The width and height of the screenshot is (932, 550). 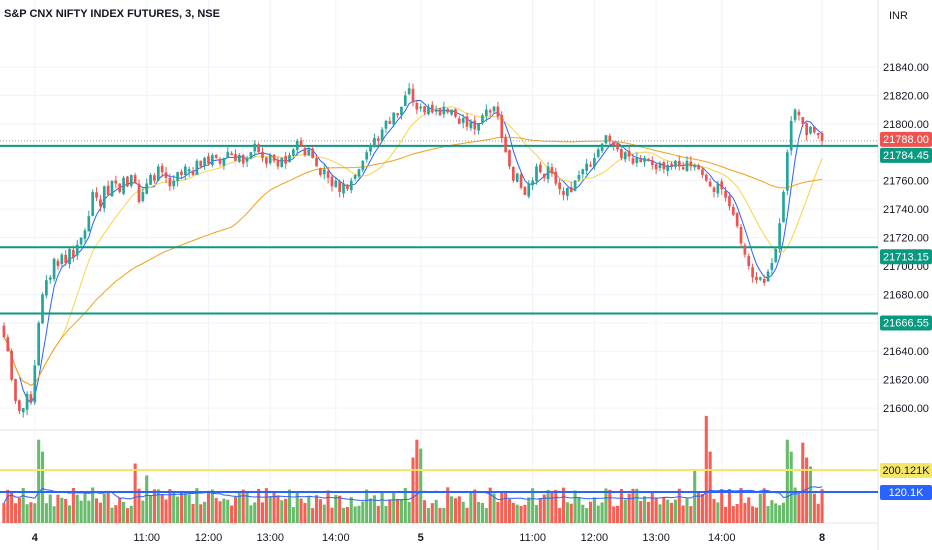 I want to click on x-tick-label: 14:00, so click(x=722, y=538).